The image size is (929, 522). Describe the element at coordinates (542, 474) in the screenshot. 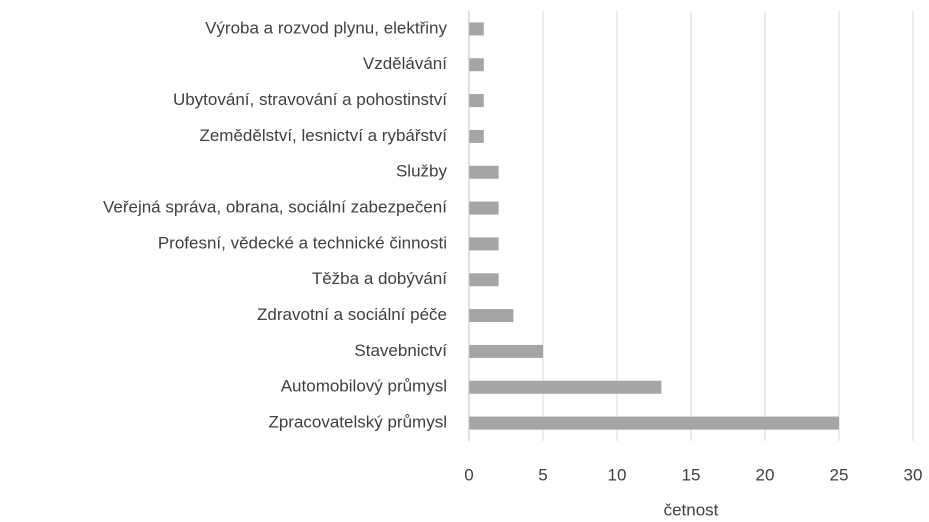

I see `x-tick-label: 5` at that location.